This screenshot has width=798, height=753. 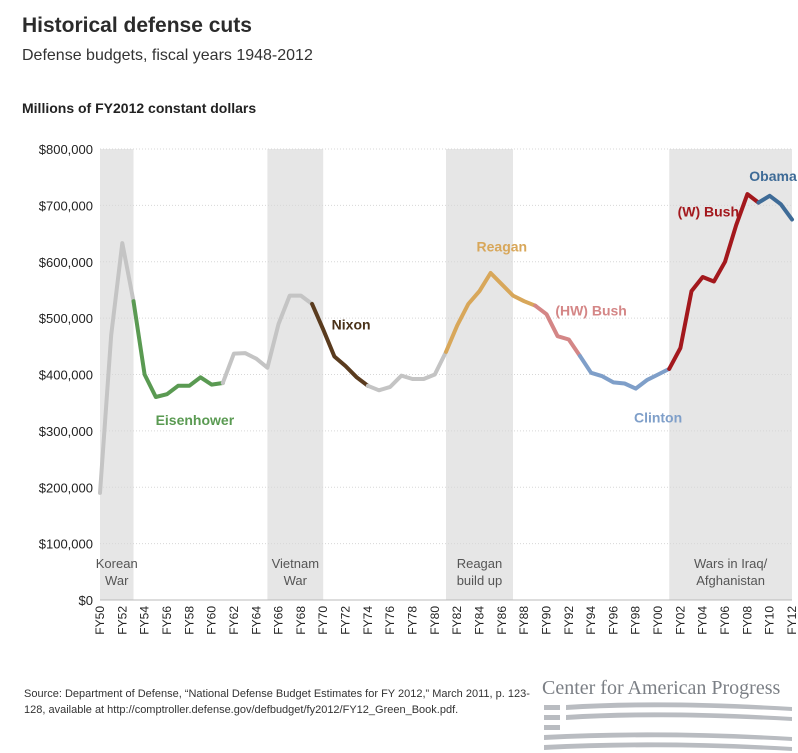 I want to click on x-tick-label: FY96, so click(x=613, y=620).